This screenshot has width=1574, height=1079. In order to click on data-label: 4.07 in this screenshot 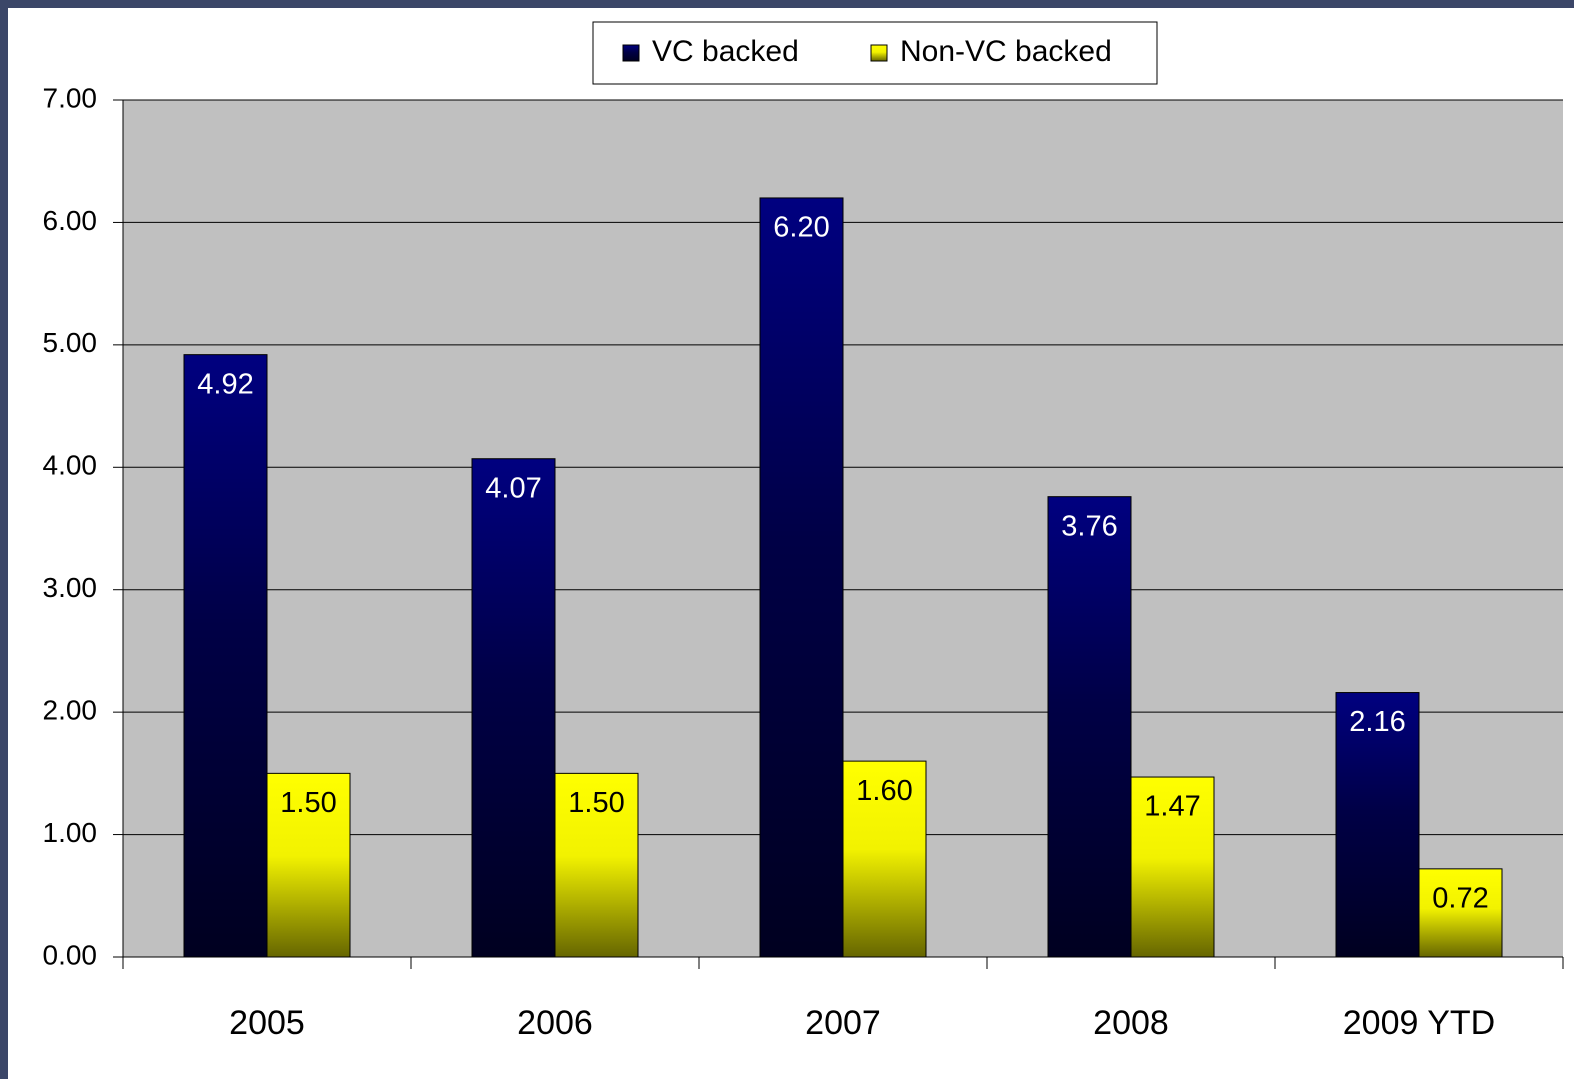, I will do `click(513, 488)`.